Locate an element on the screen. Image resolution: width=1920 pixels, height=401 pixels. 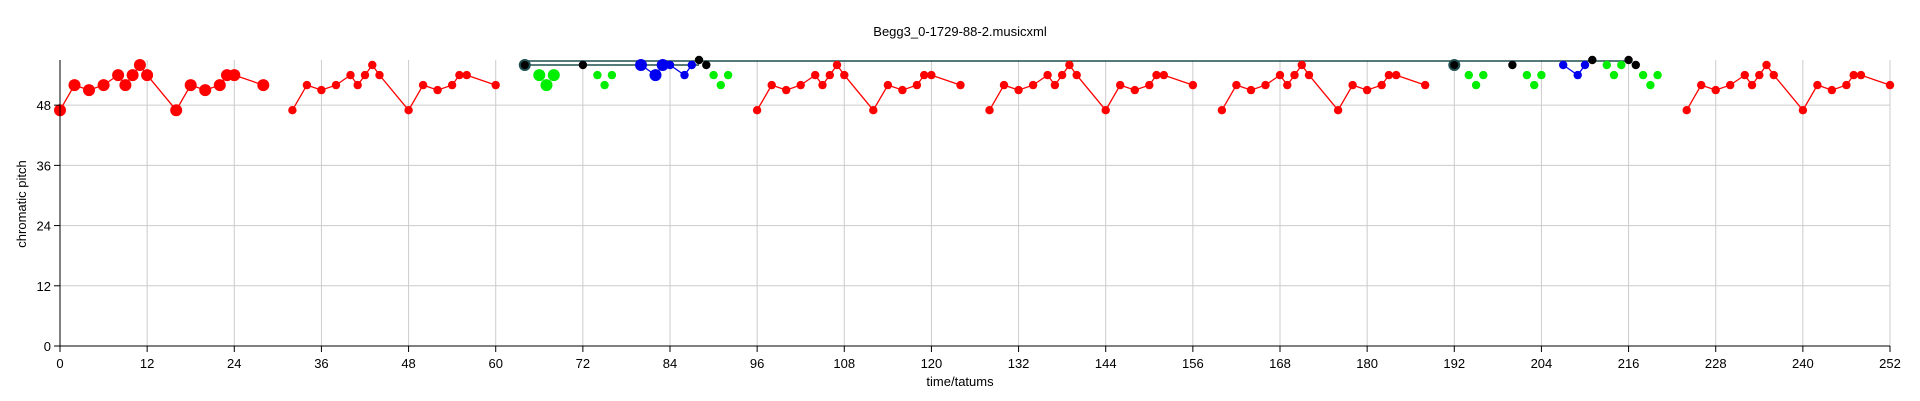
x-tick-label: 132 is located at coordinates (1019, 363).